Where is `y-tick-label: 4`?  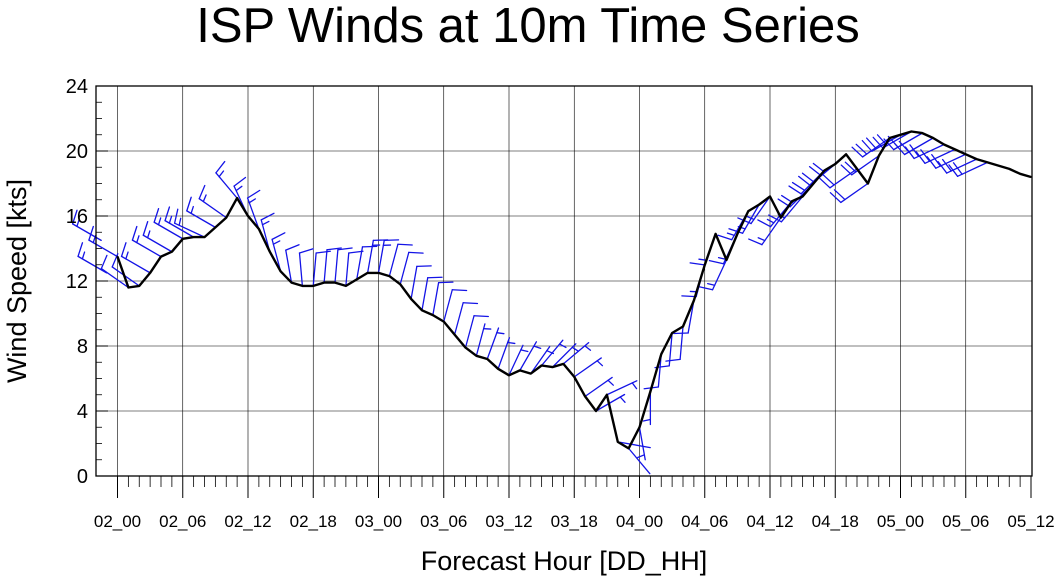
y-tick-label: 4 is located at coordinates (82, 412).